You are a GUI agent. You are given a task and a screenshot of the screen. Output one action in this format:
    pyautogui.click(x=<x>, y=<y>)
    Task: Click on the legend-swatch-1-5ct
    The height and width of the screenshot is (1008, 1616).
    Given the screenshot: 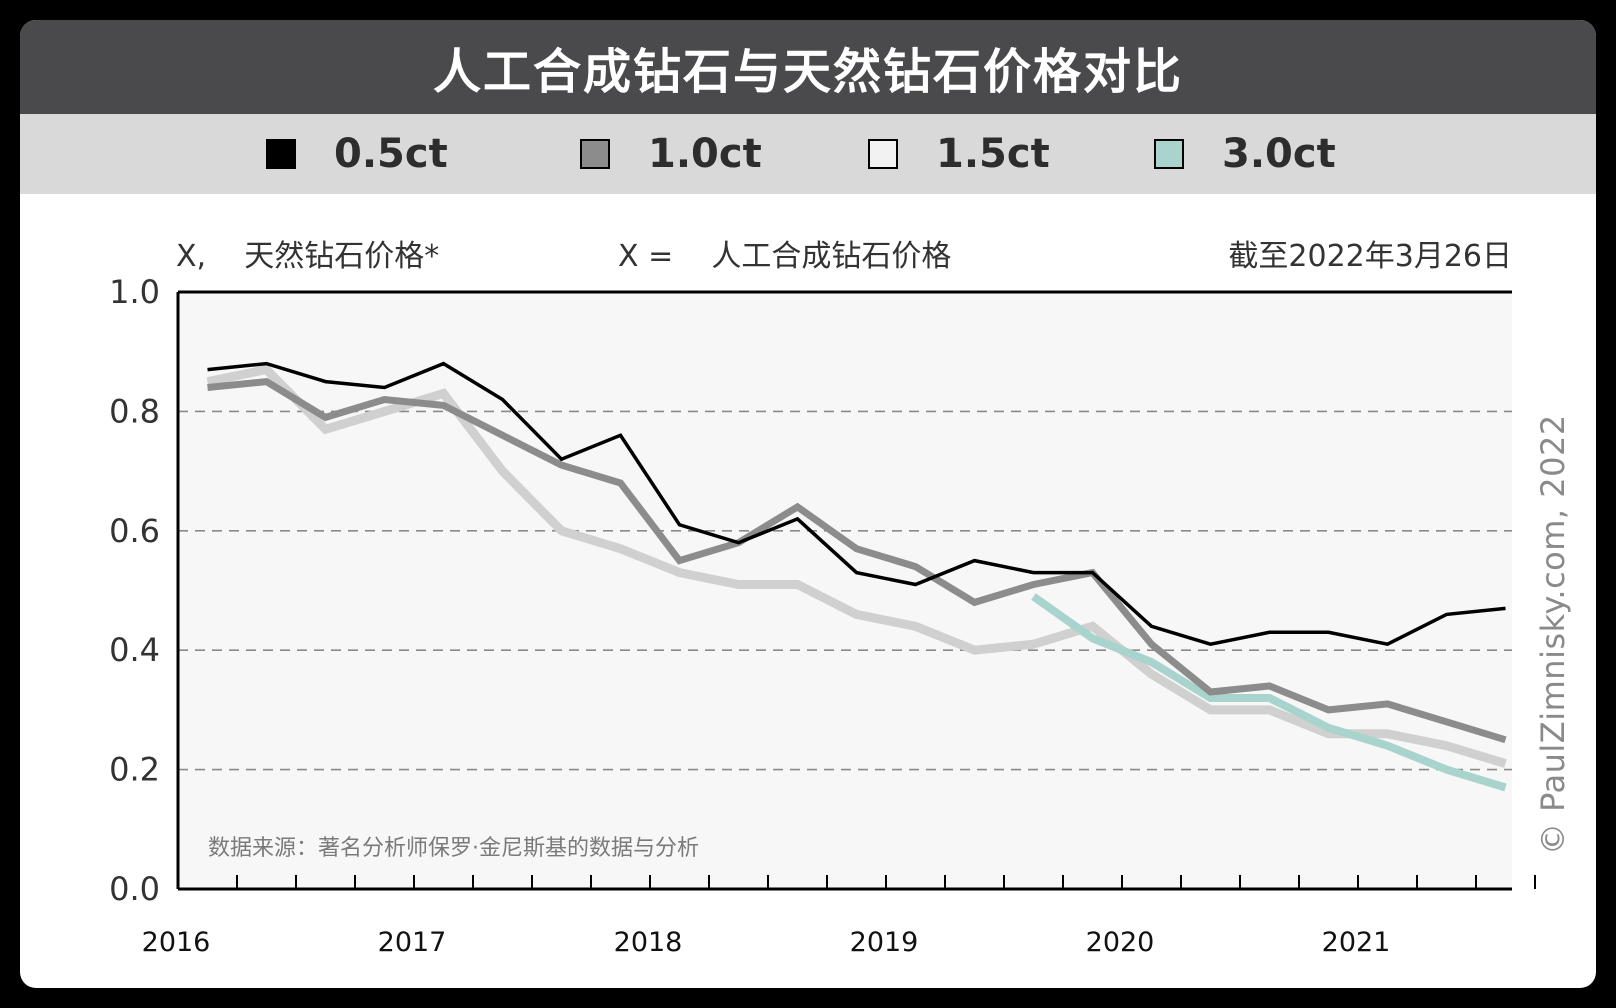 What is the action you would take?
    pyautogui.click(x=883, y=154)
    